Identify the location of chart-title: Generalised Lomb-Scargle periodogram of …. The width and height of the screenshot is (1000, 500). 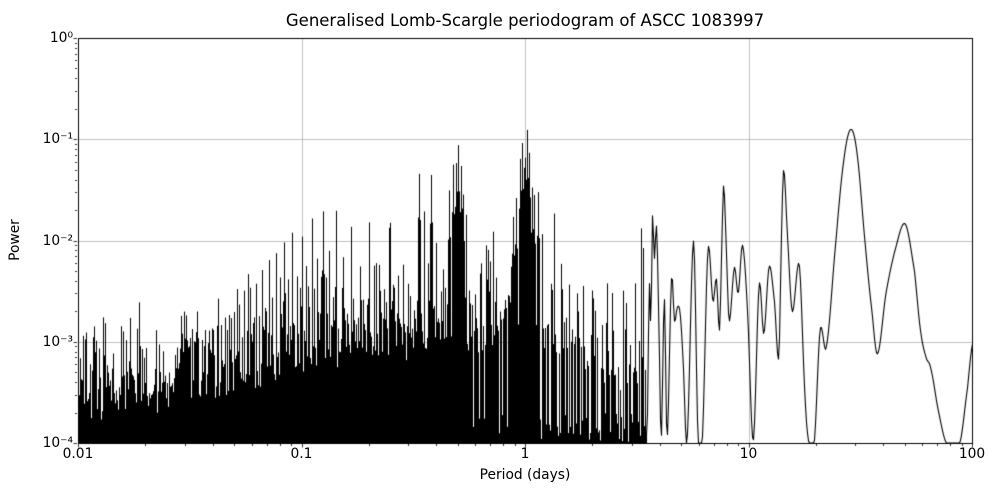
(525, 20).